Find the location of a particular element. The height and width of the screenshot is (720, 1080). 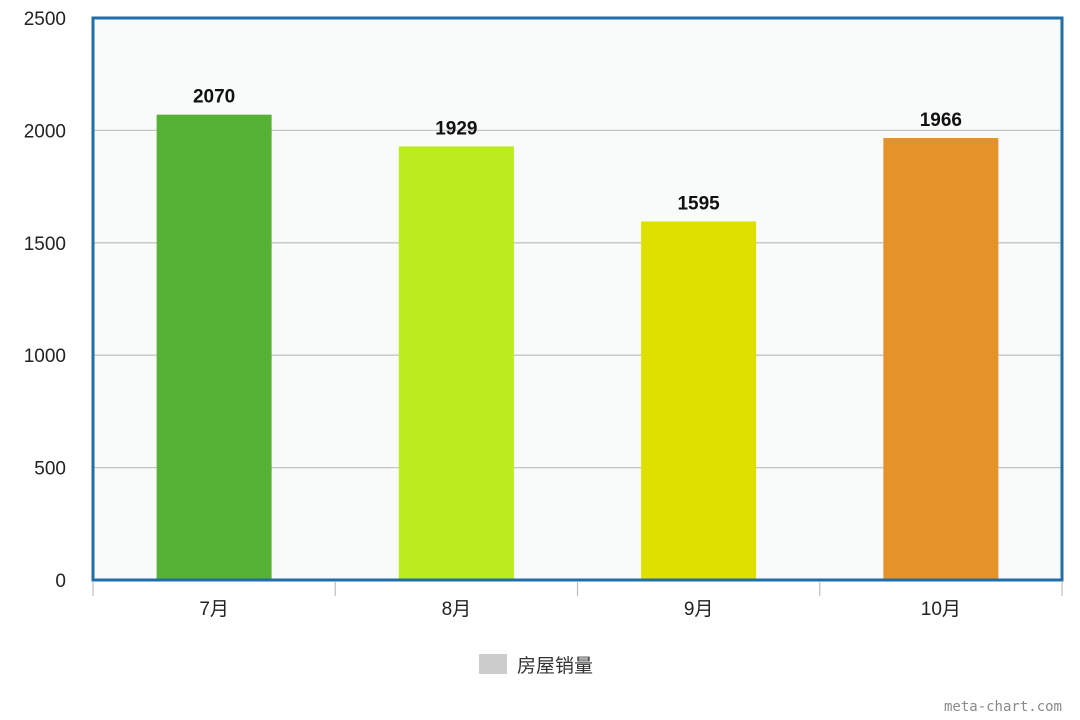

y-tick-label: 0 is located at coordinates (60, 581).